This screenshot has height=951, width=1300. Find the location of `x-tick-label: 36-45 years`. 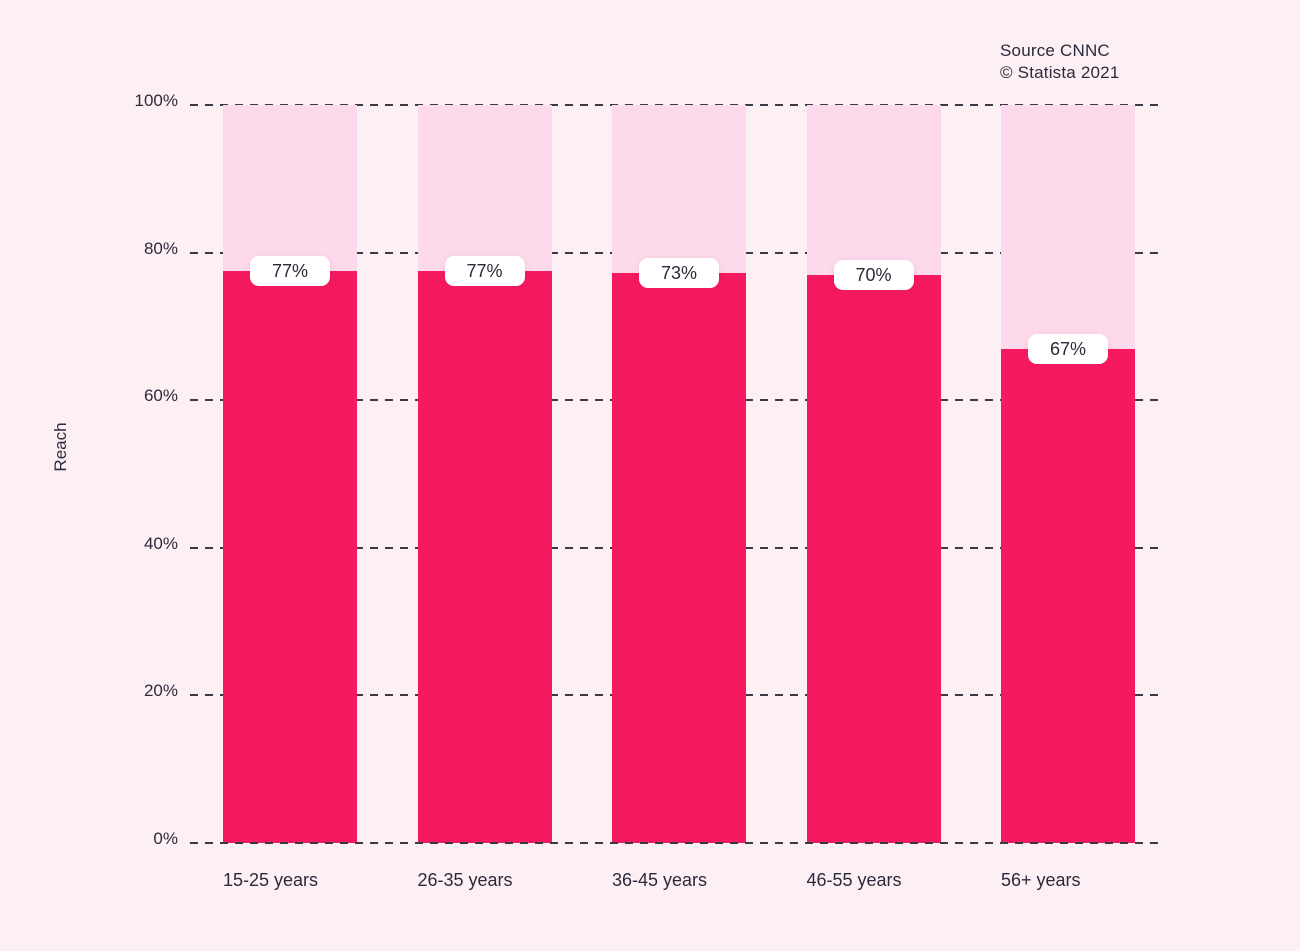

x-tick-label: 36-45 years is located at coordinates (660, 880).